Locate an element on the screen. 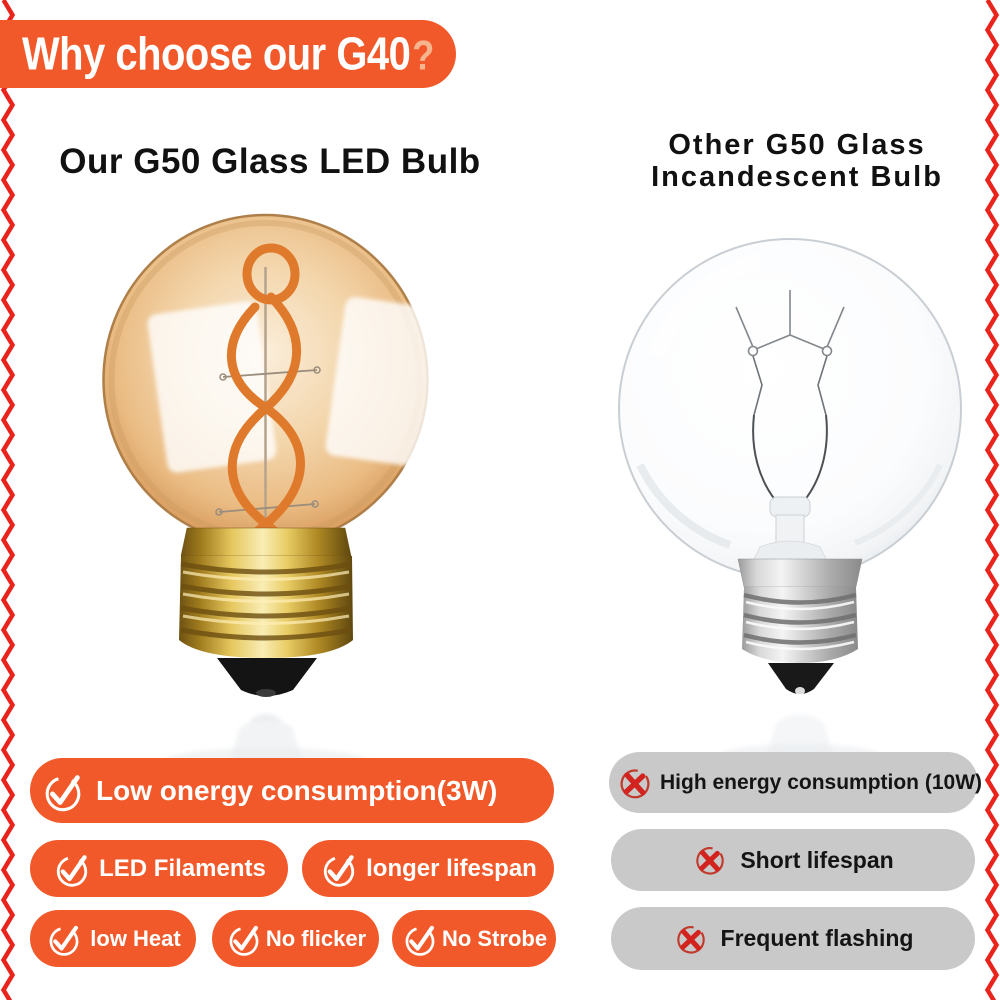 The image size is (1000, 1000). feature-pill-energy: Low onergy consumption(3W) is located at coordinates (292, 790).